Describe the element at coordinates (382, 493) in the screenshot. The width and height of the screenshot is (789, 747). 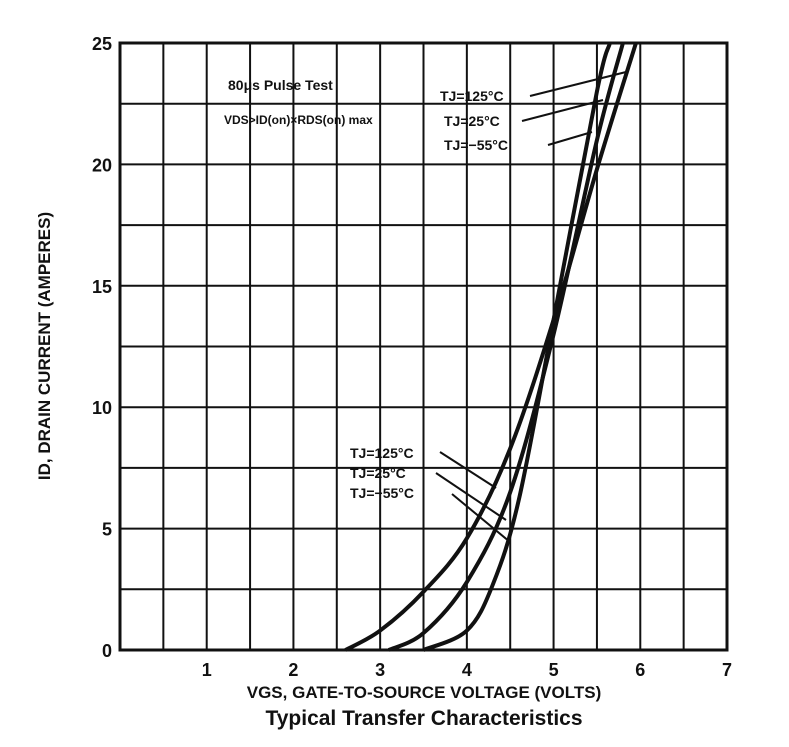
I see `lower-label-minus55: TJ=−55°C` at that location.